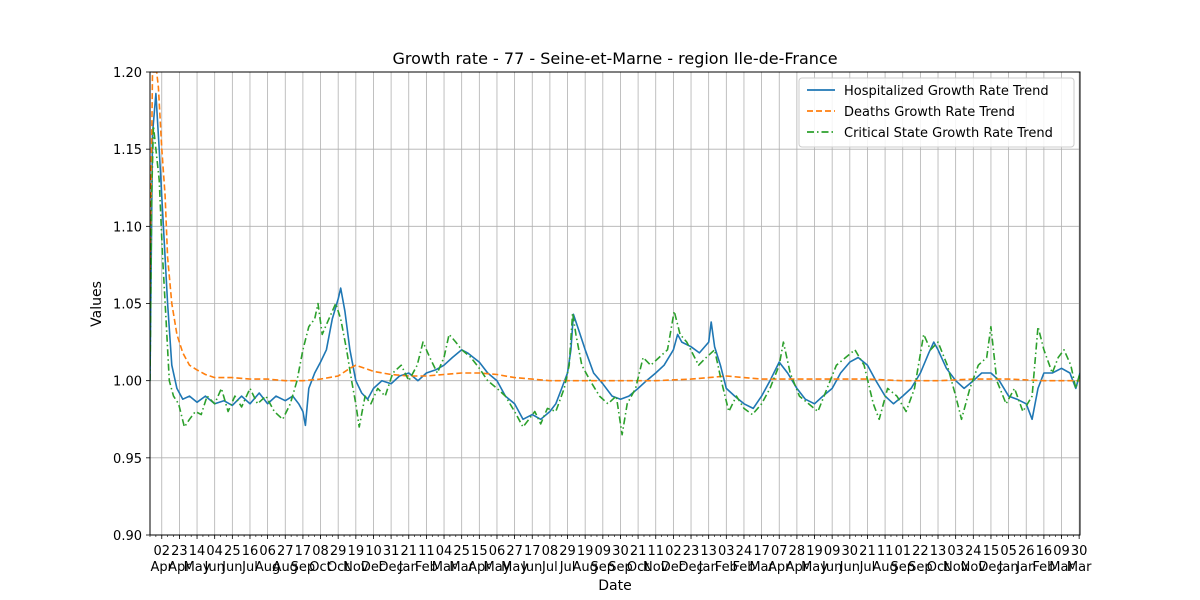 Image resolution: width=1200 pixels, height=600 pixels. Describe the element at coordinates (127, 150) in the screenshot. I see `y-tick-label: 1.15` at that location.